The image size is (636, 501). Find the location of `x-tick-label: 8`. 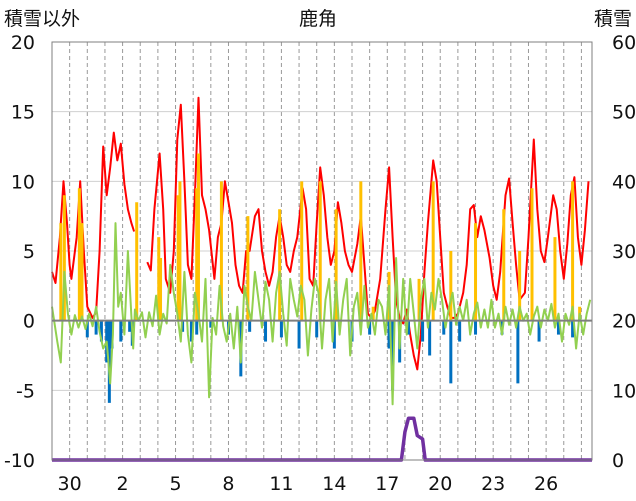

x-tick-label: 8 is located at coordinates (228, 484).